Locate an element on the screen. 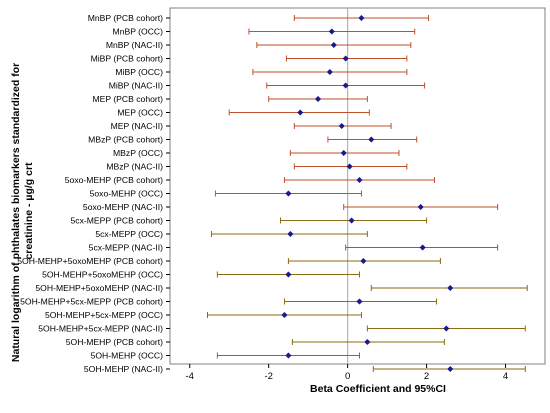  y-tick-label: 5OH-MEHP (NAC-II) is located at coordinates (123, 369).